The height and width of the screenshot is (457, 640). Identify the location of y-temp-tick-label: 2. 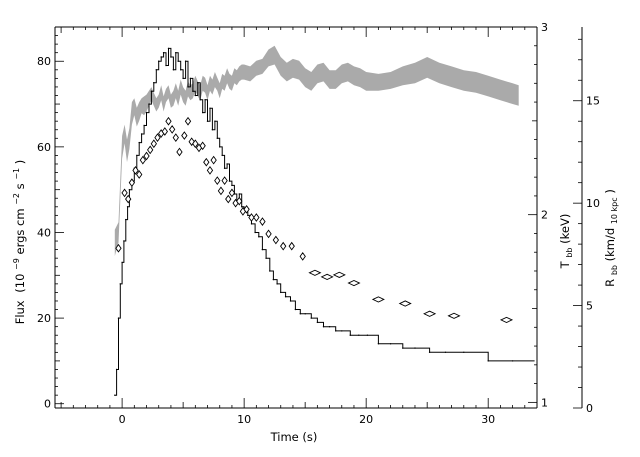
(544, 215).